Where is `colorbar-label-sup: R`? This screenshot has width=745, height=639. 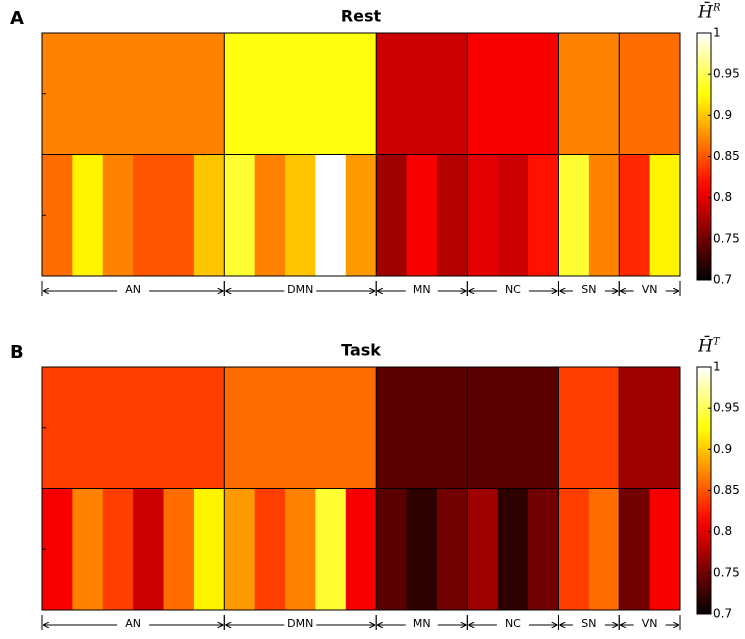
colorbar-label-sup: R is located at coordinates (716, 8).